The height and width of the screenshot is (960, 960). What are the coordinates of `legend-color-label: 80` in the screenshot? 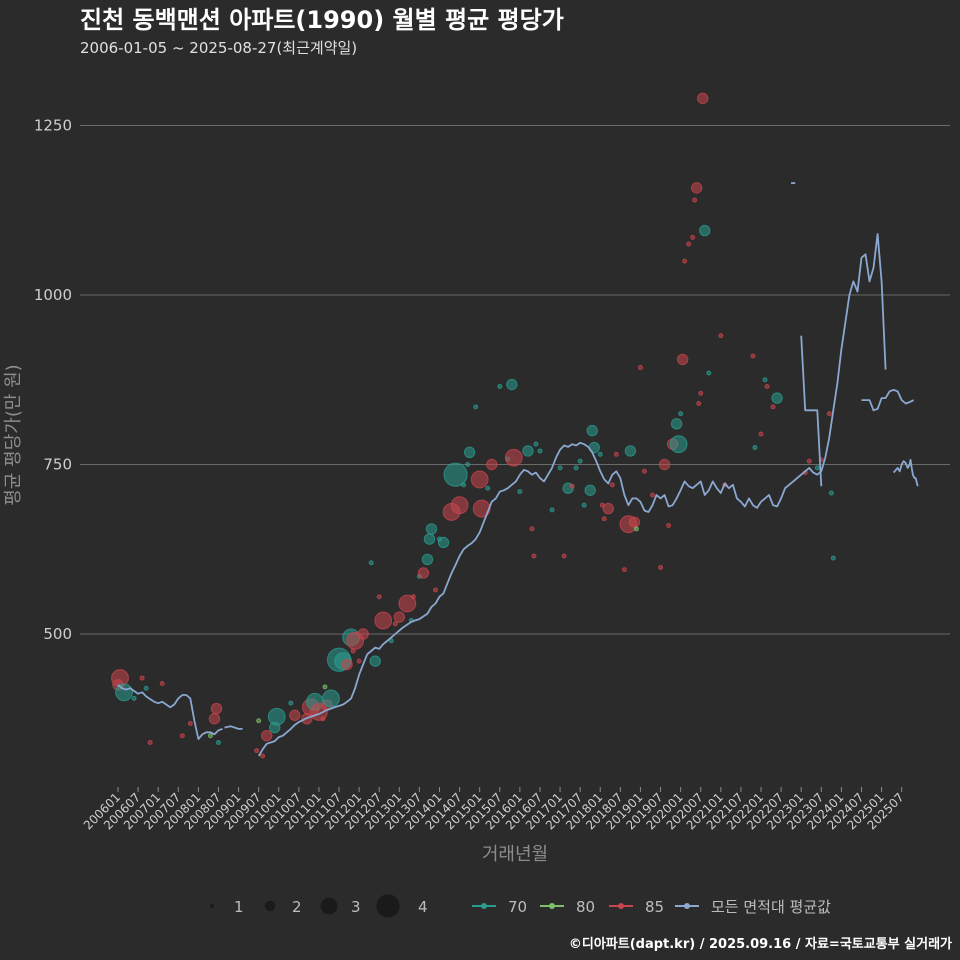 It's located at (585, 907).